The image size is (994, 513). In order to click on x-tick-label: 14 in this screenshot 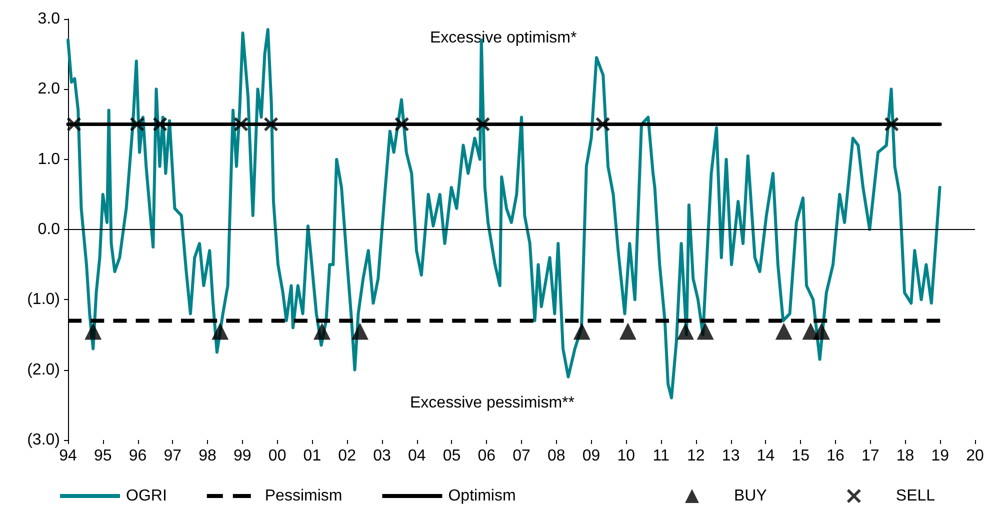, I will do `click(765, 456)`.